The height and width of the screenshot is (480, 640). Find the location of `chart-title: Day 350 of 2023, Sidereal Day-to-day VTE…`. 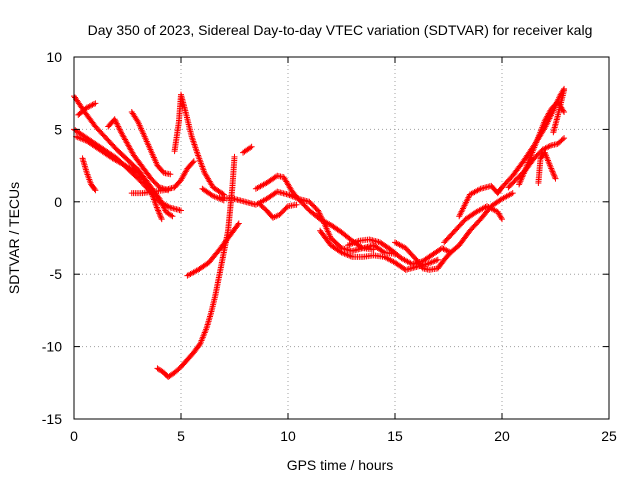

chart-title: Day 350 of 2023, Sidereal Day-to-day VTE… is located at coordinates (340, 30).